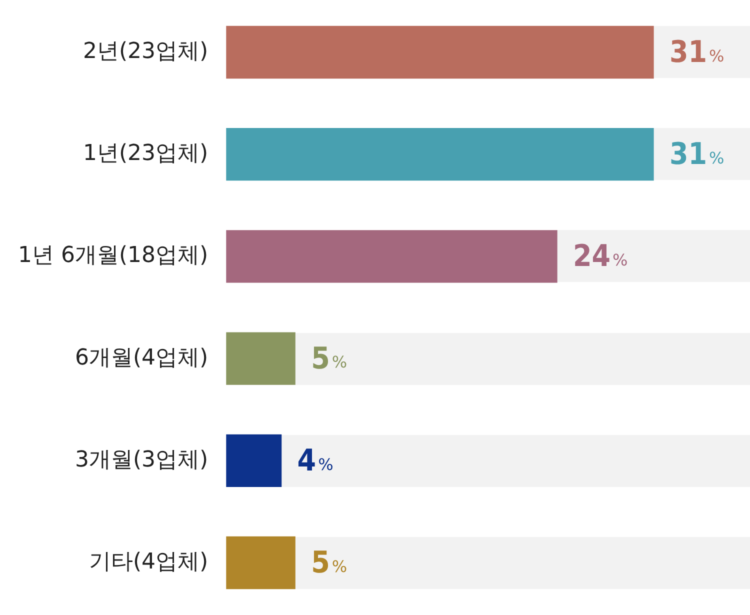 The image size is (750, 615). What do you see at coordinates (315, 460) in the screenshot?
I see `data-label: 4%` at bounding box center [315, 460].